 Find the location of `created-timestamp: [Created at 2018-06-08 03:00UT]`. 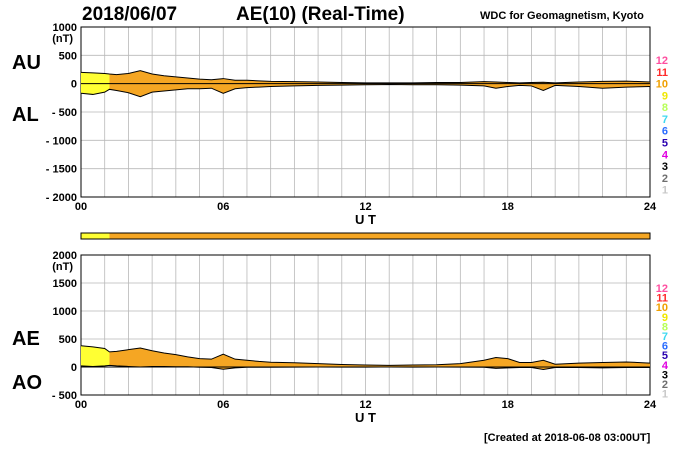

created-timestamp: [Created at 2018-06-08 03:00UT] is located at coordinates (567, 438).